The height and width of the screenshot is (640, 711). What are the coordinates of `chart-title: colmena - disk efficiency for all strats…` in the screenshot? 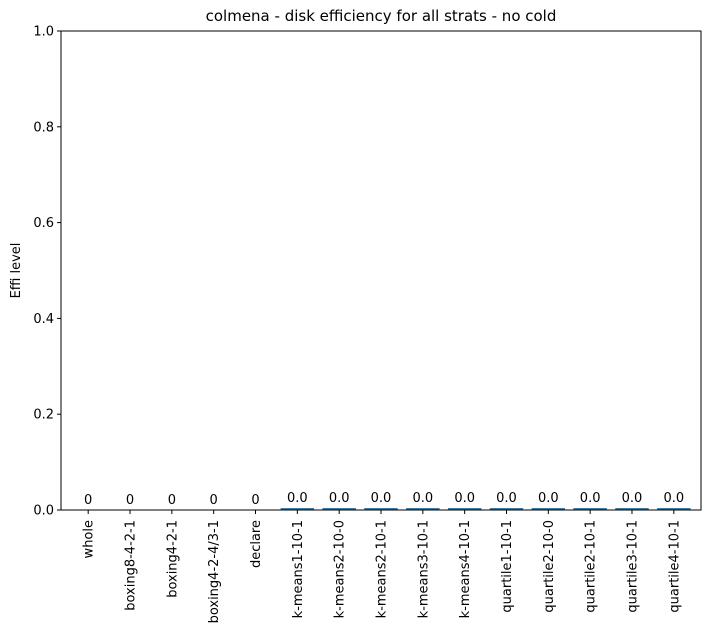 It's located at (381, 16).